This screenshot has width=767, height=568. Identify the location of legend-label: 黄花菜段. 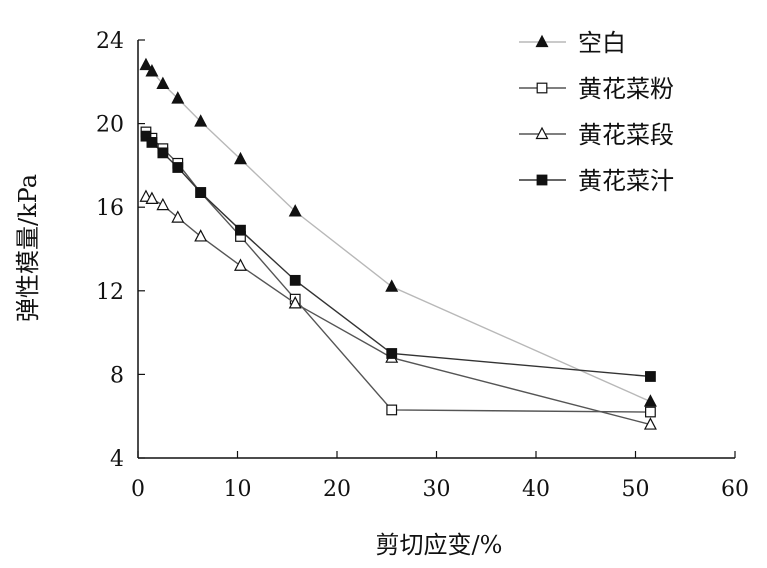
(626, 135).